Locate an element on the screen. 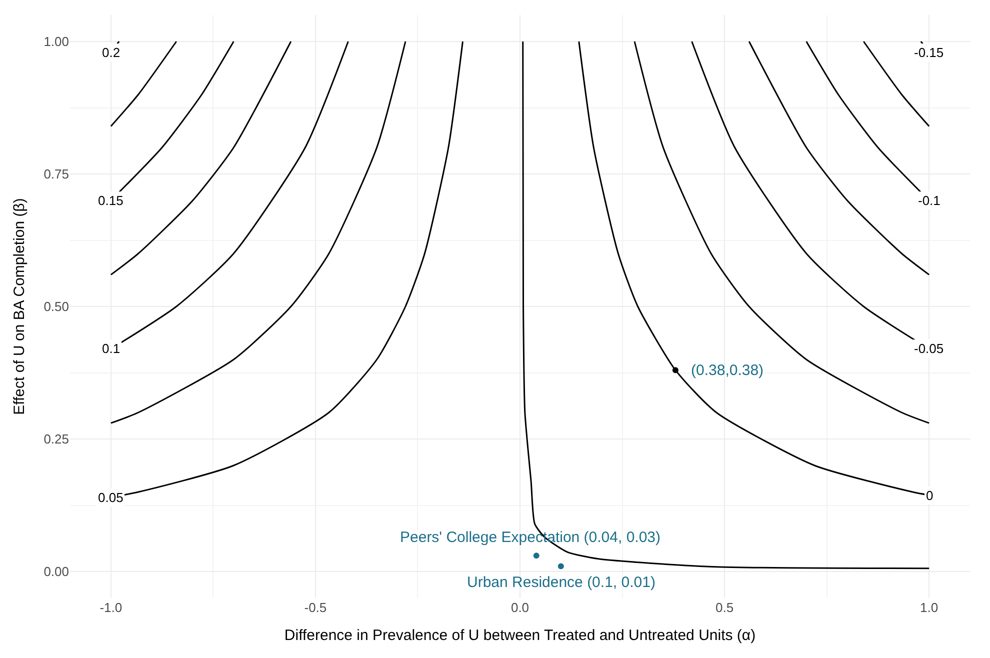 Image resolution: width=990 pixels, height=658 pixels. annotation: (0.38,0.38) is located at coordinates (727, 370).